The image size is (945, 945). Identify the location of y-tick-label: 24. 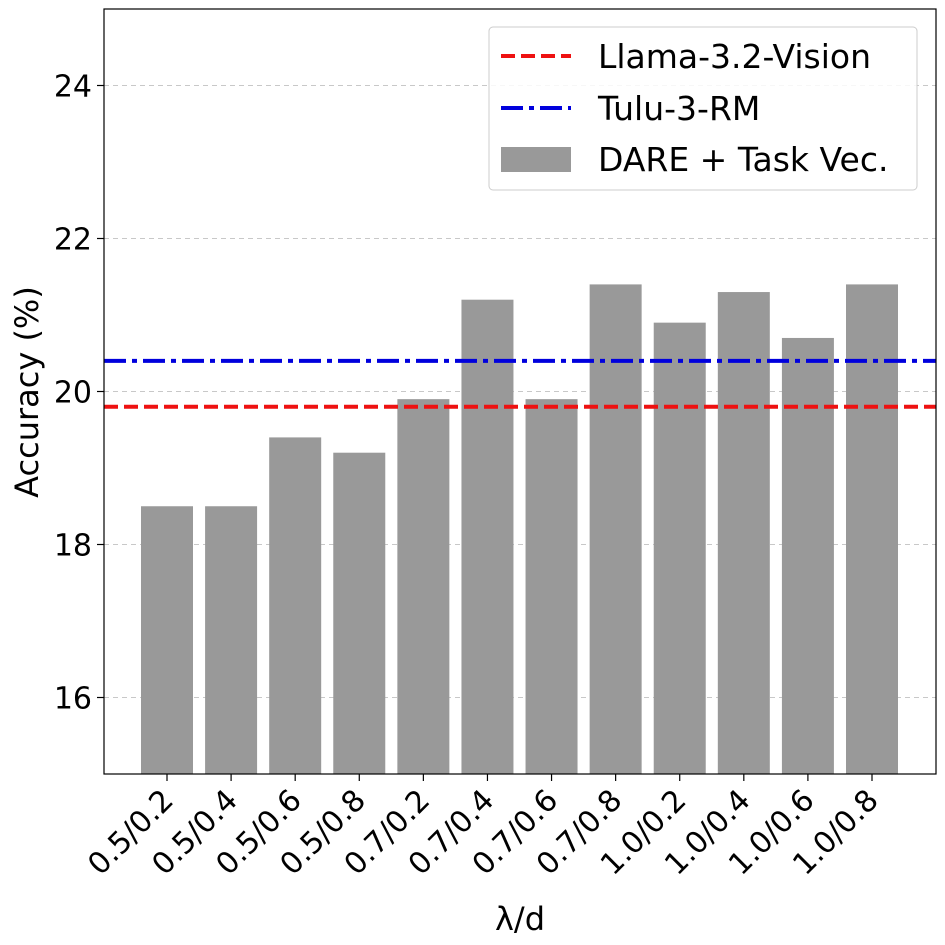
(73, 87).